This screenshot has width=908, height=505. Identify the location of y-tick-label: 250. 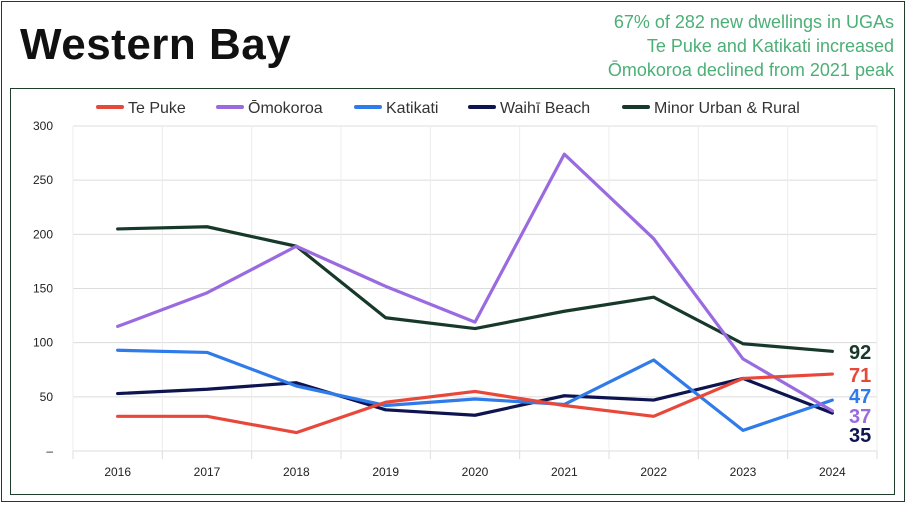
(43, 180).